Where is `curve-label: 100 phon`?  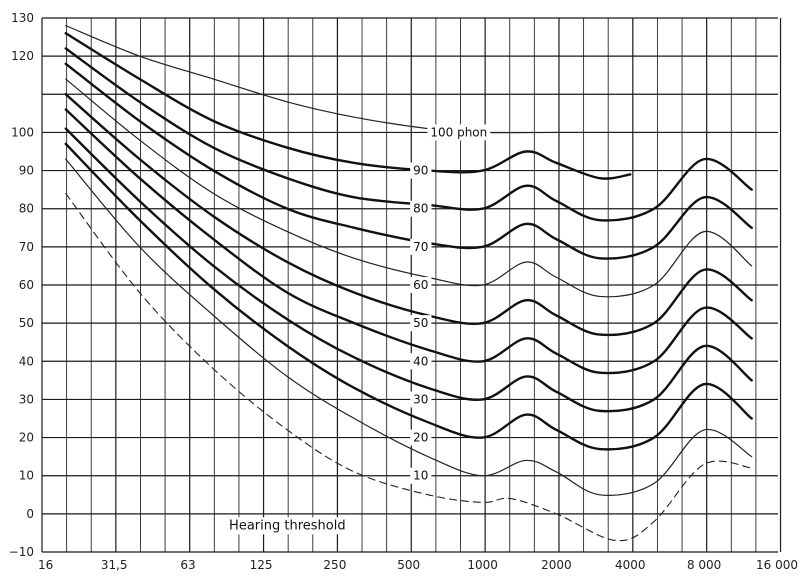 curve-label: 100 phon is located at coordinates (458, 132).